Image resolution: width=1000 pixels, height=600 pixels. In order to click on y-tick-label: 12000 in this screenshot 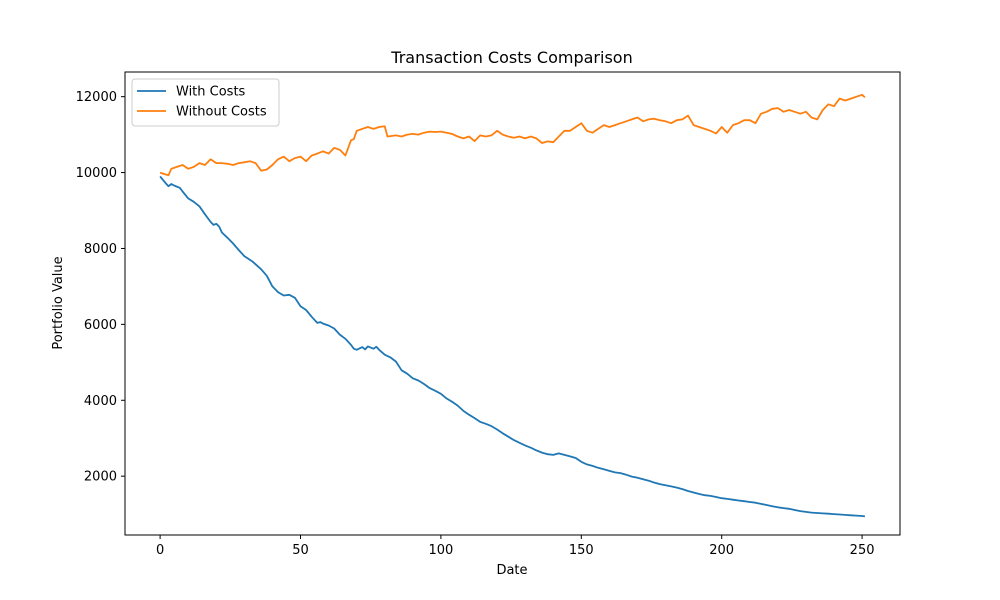, I will do `click(96, 97)`.